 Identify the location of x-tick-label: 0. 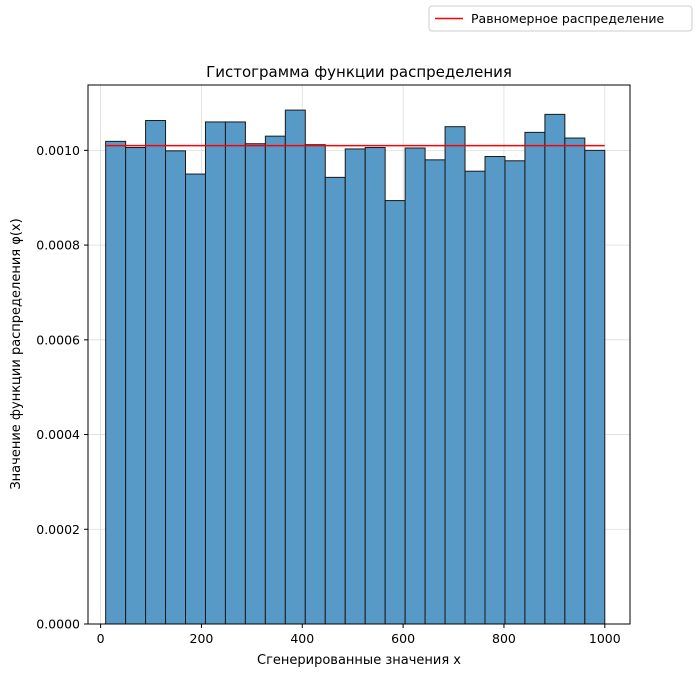
(101, 638).